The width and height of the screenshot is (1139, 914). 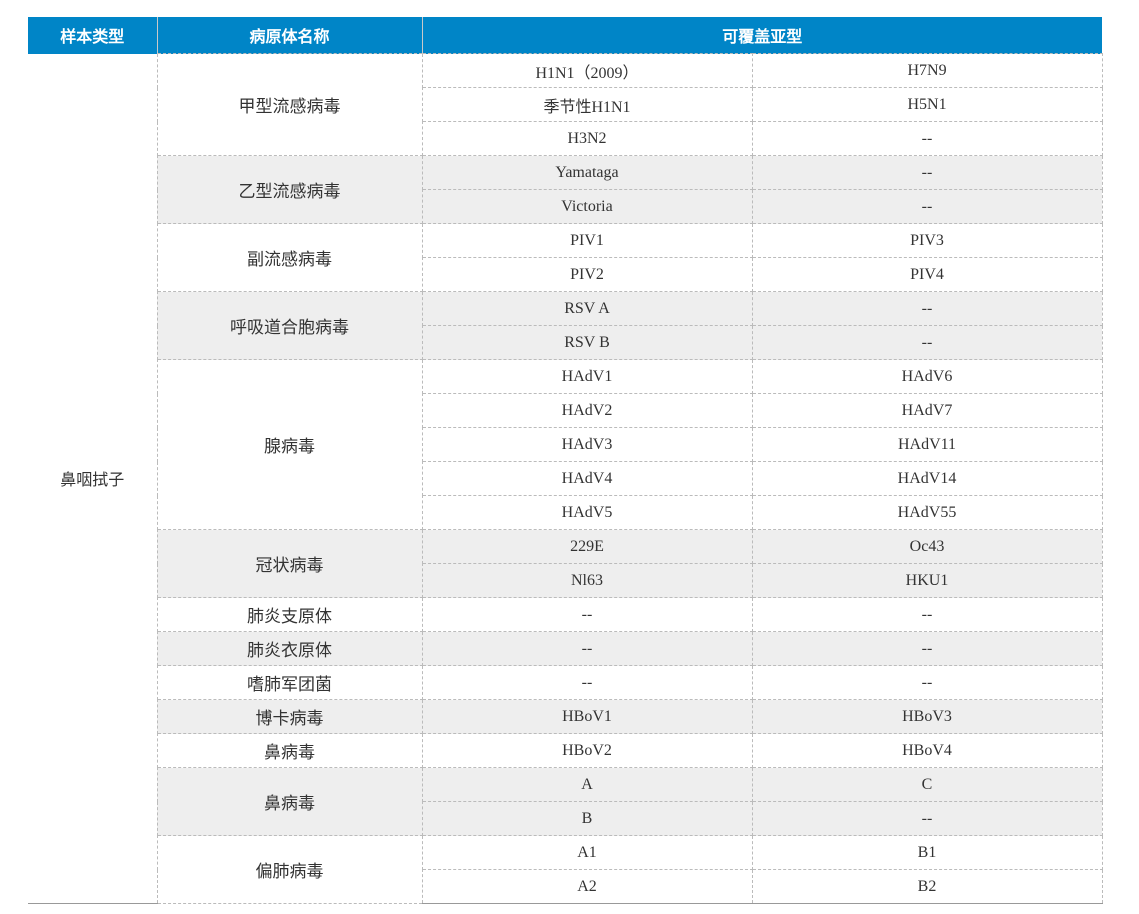 I want to click on table-row: 季节性H1N1 H5N1, so click(x=565, y=104).